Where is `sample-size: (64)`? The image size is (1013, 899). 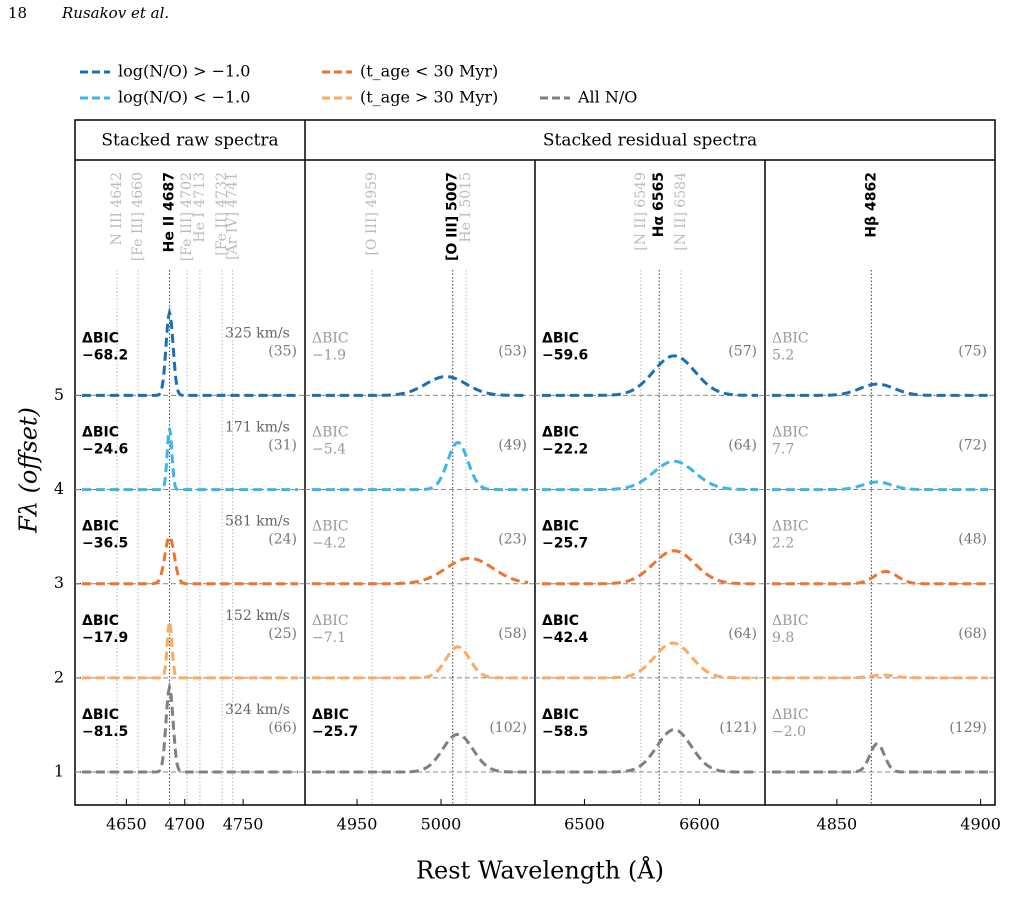 sample-size: (64) is located at coordinates (742, 634).